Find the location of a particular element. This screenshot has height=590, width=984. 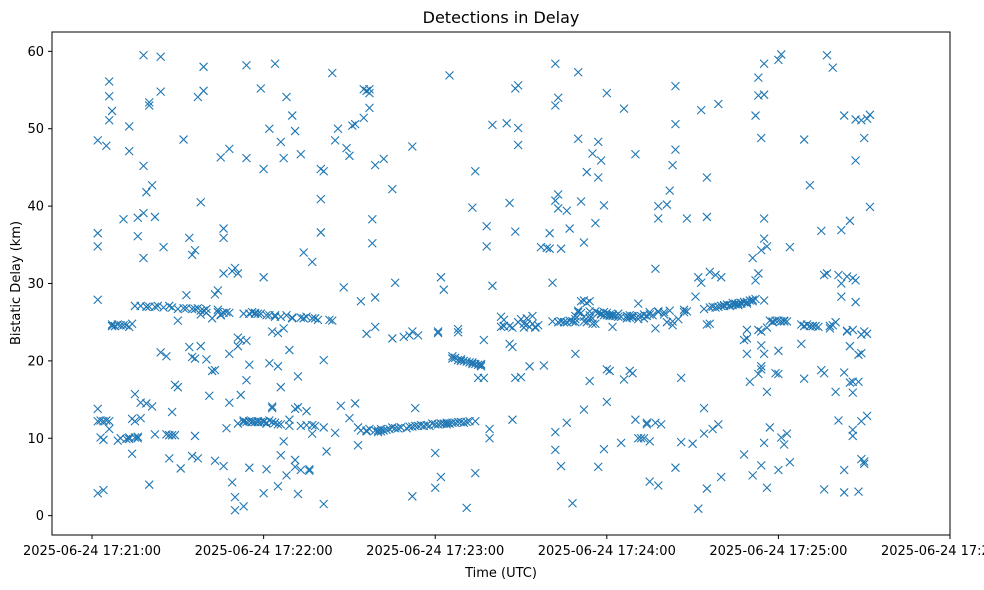

y-tick-label: 60 is located at coordinates (35, 52).